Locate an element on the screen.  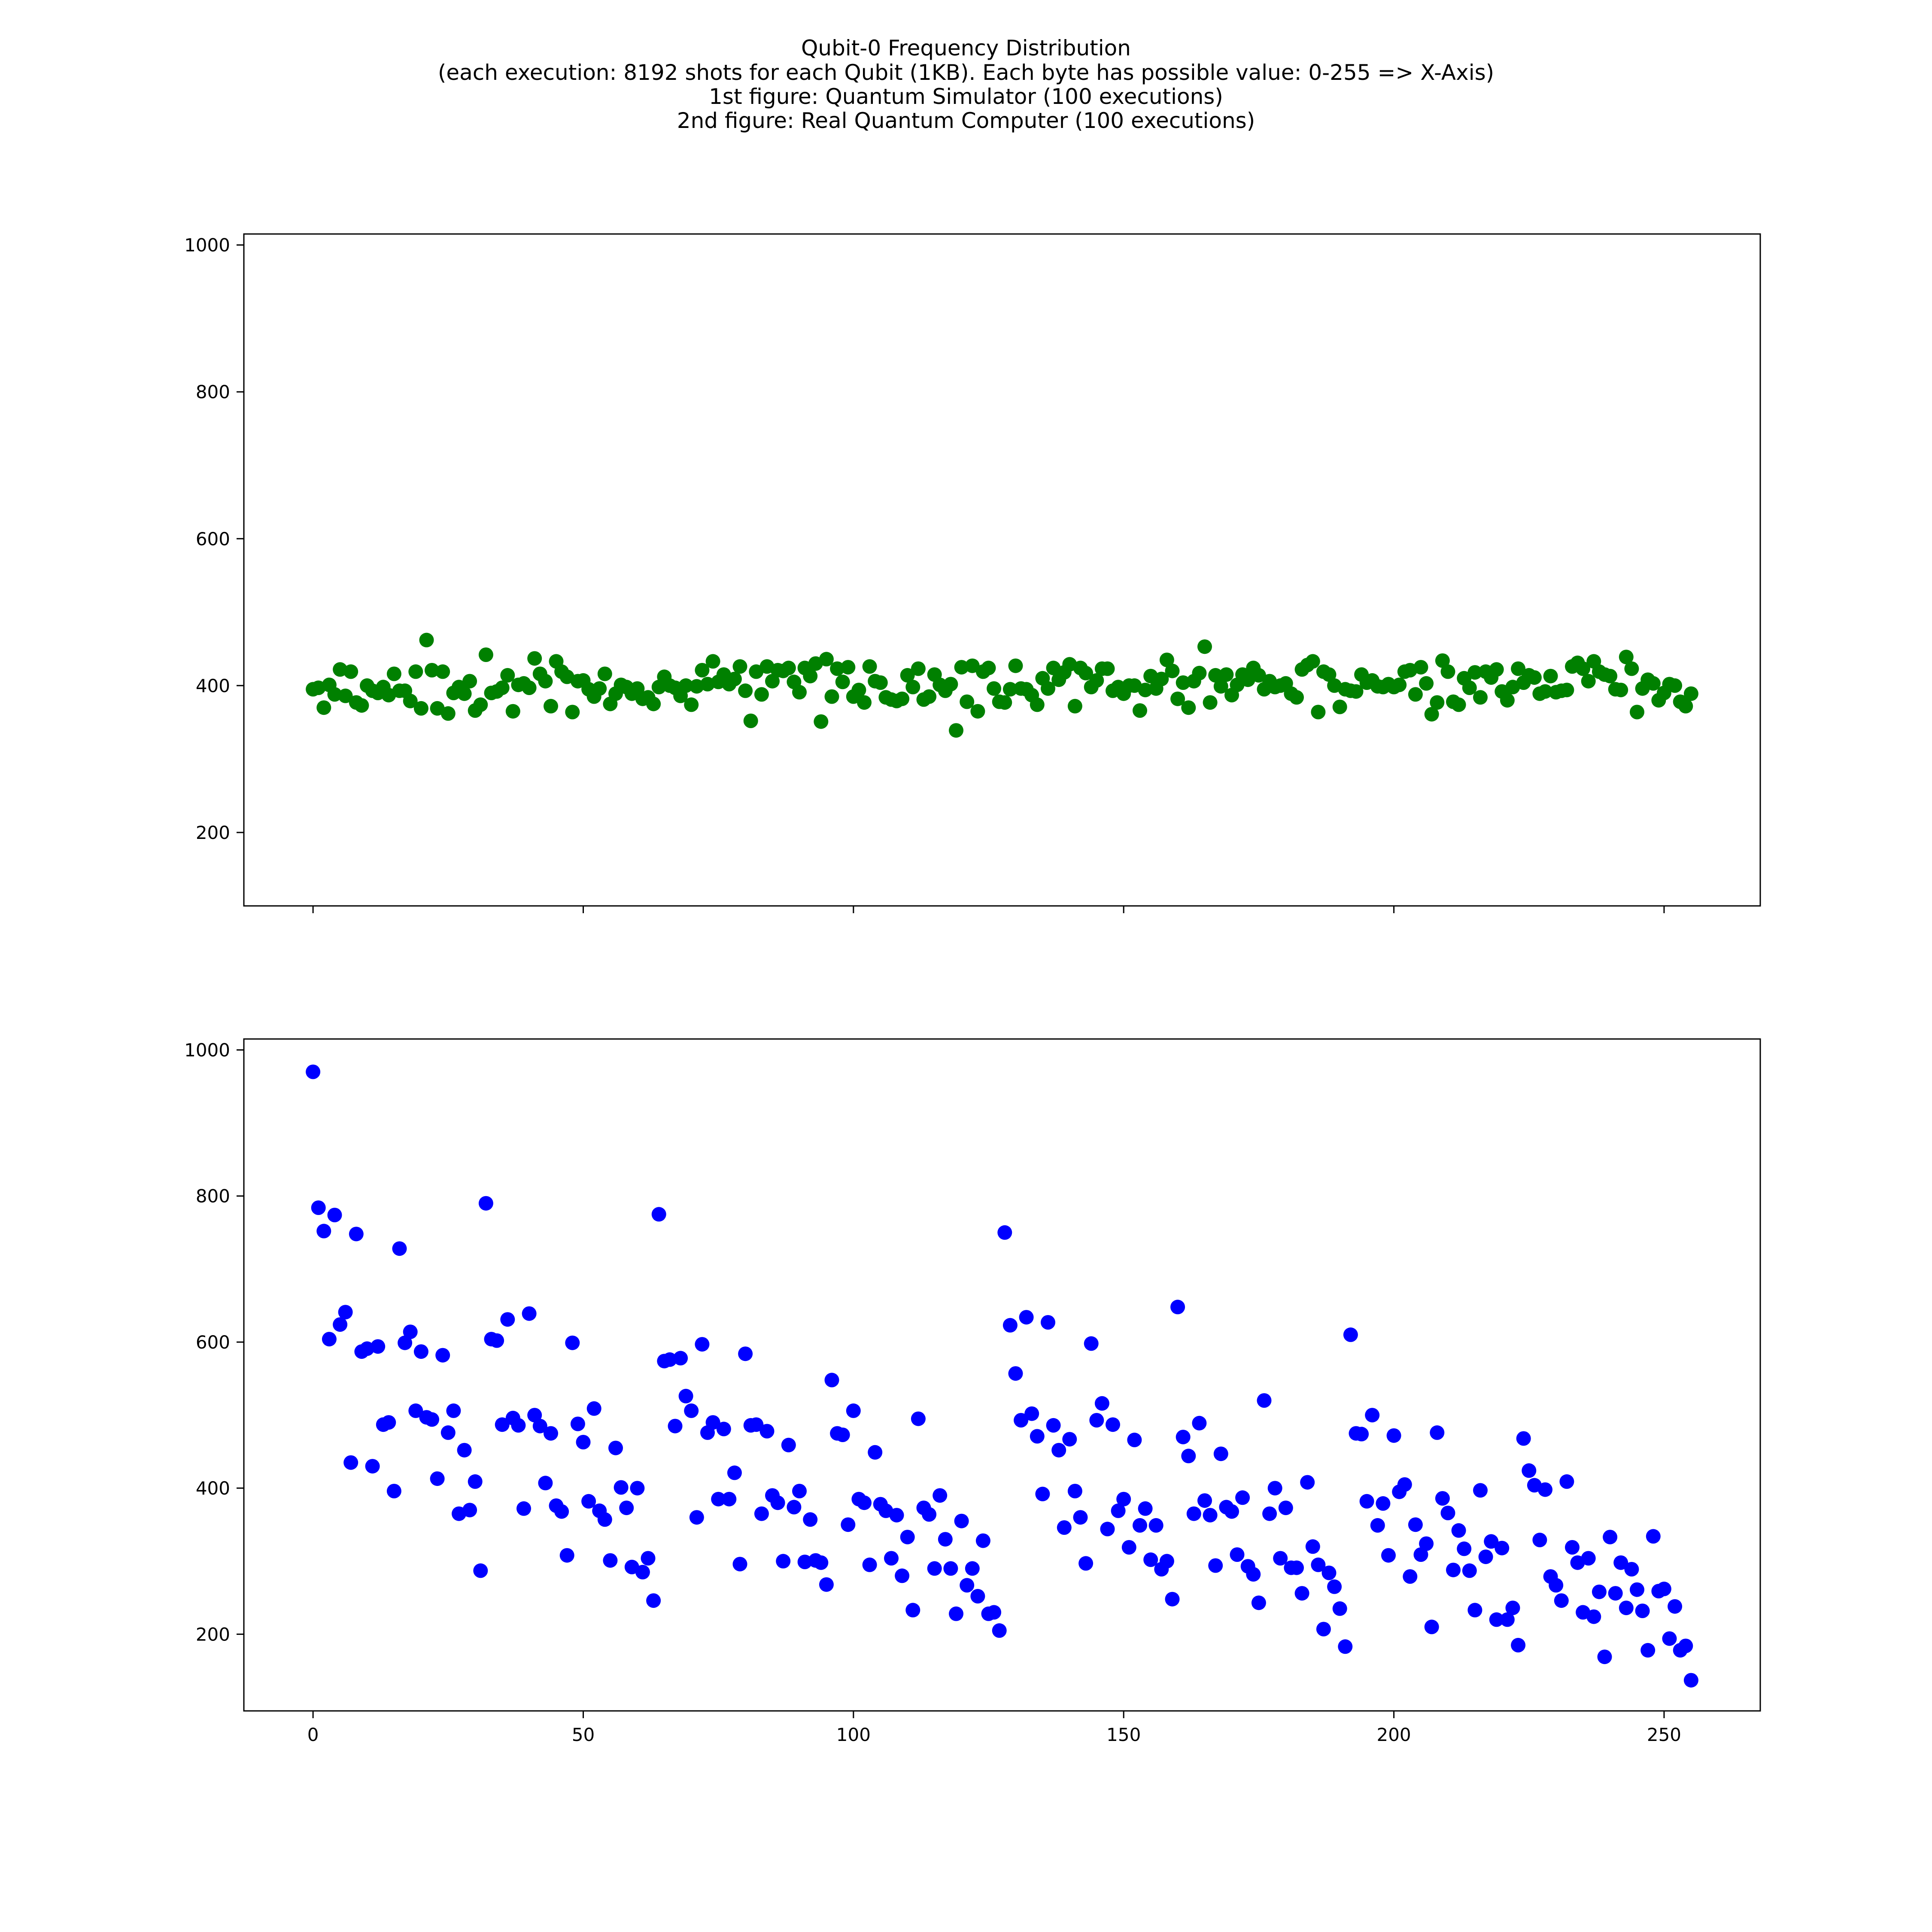
x-tick-label: 0 is located at coordinates (313, 1734).